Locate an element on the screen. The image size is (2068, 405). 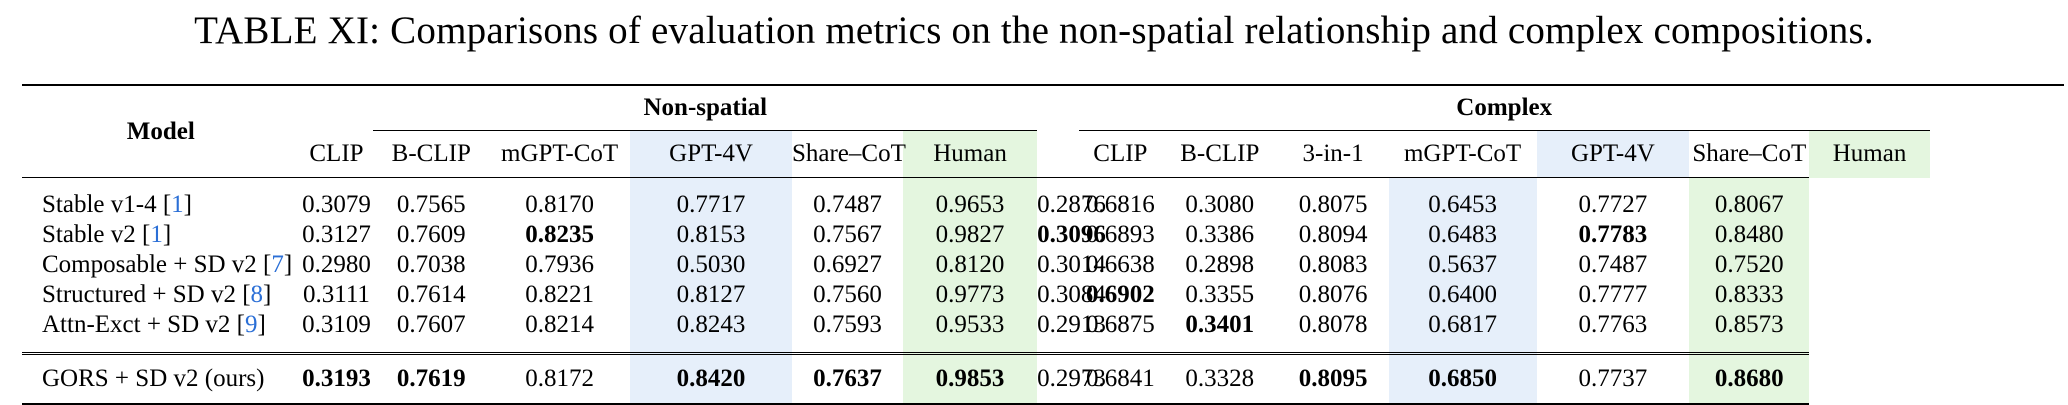
cell: 0.9653 is located at coordinates (970, 198).